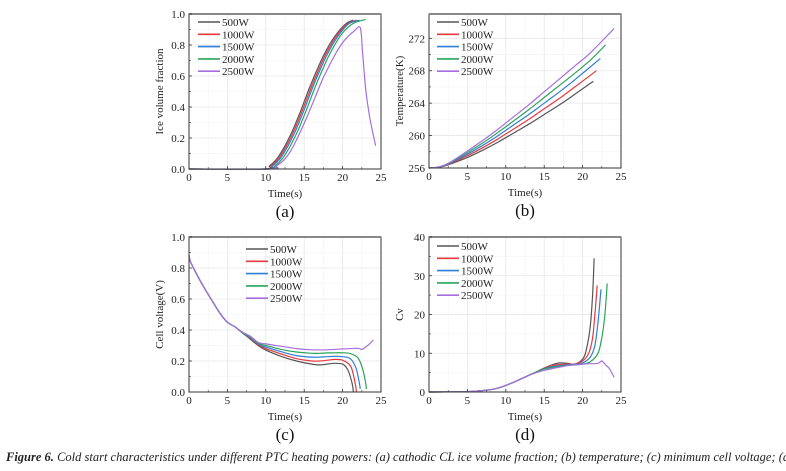  I want to click on y-tick-label: 260, so click(417, 137).